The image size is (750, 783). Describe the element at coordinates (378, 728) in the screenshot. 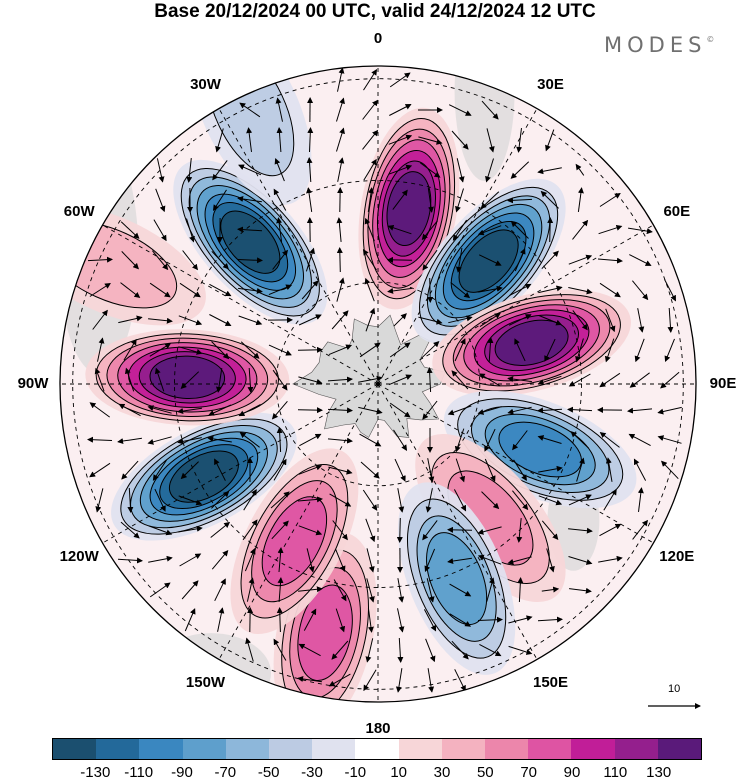

I see `longitude-label: 180` at that location.